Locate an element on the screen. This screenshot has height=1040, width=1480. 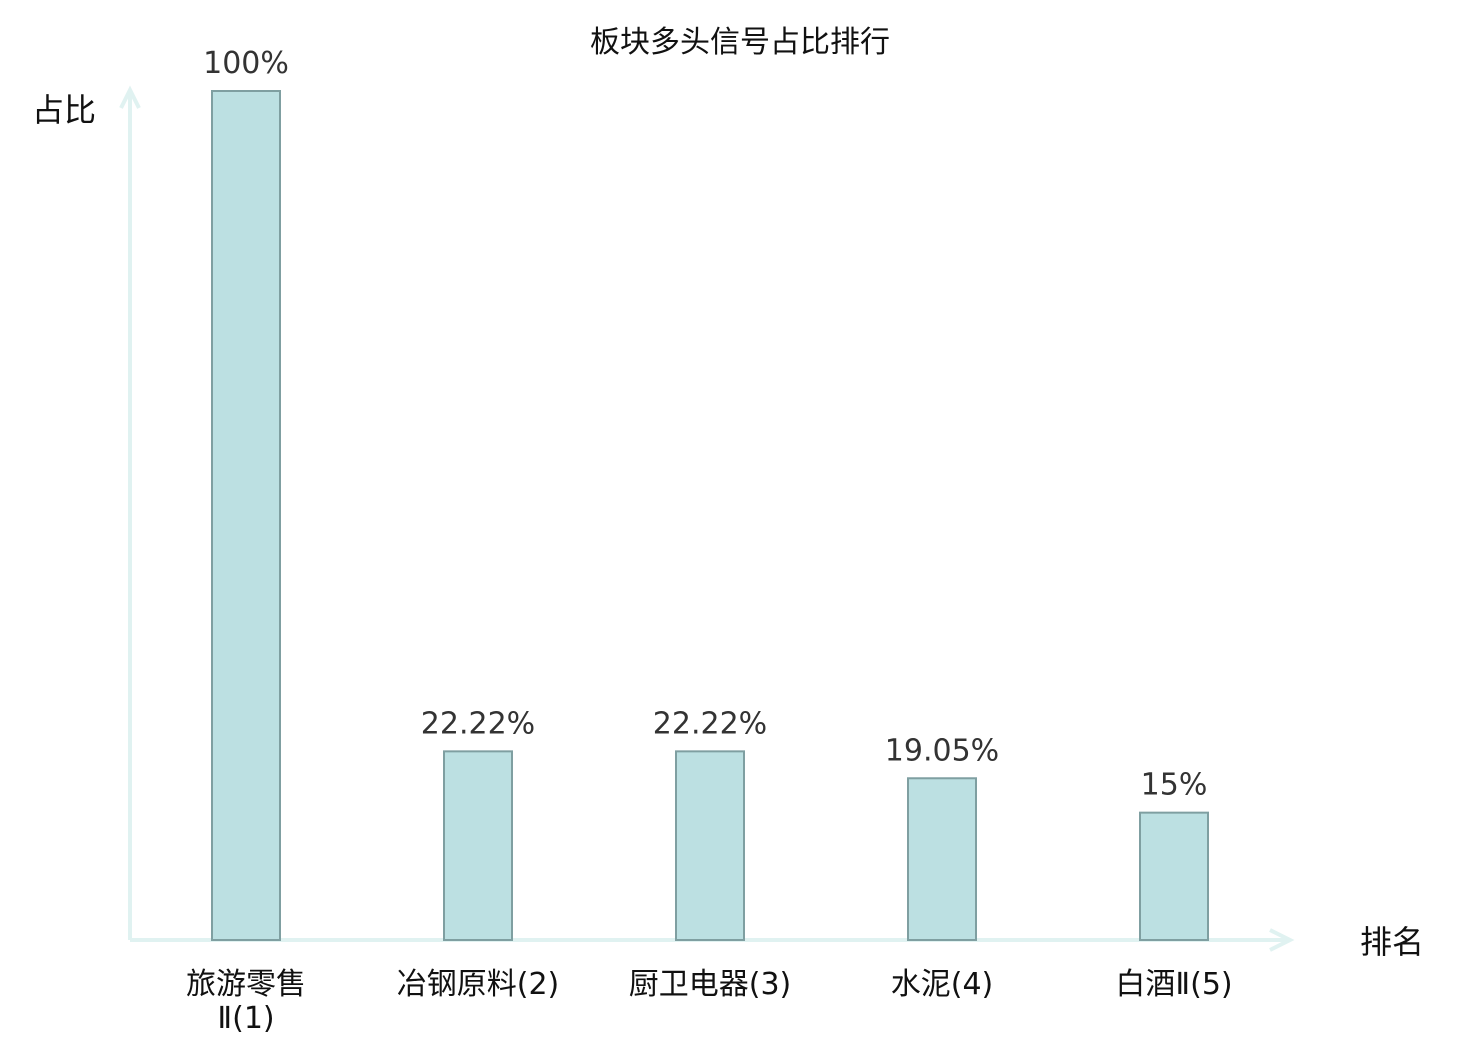
x-axis-arrowhead is located at coordinates (1282, 940).